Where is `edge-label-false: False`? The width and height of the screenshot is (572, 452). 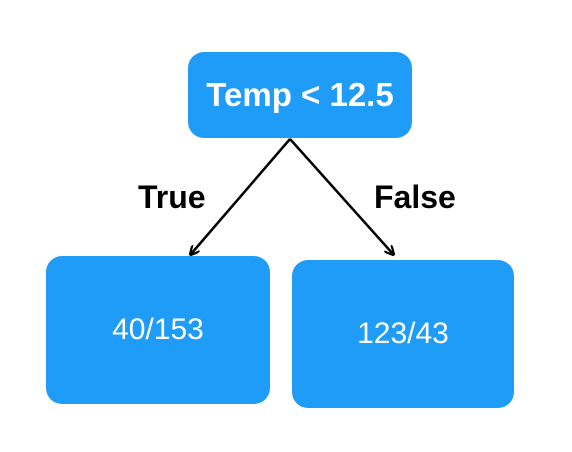 edge-label-false: False is located at coordinates (415, 197).